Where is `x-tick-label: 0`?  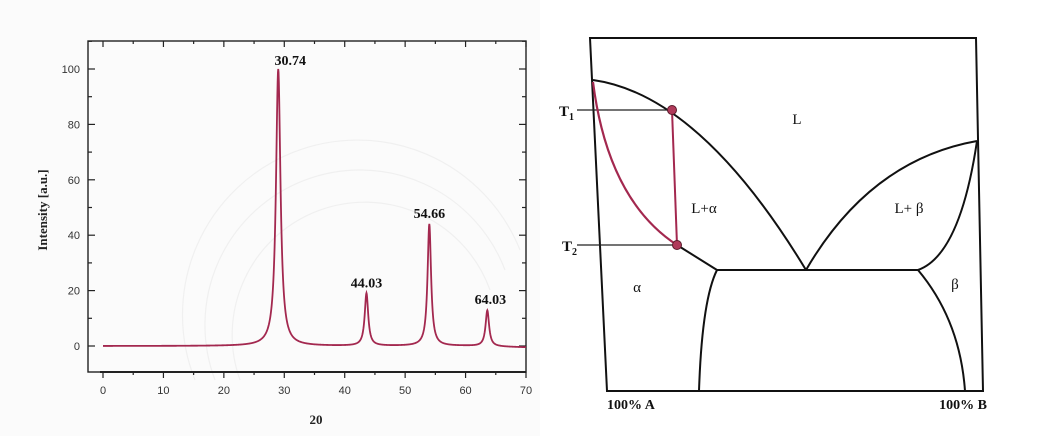
x-tick-label: 0 is located at coordinates (103, 391).